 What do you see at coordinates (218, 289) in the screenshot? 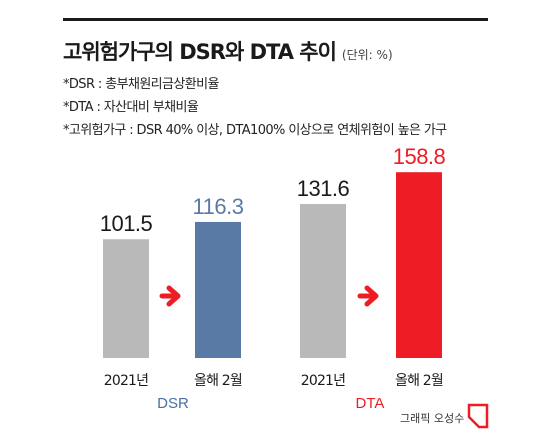
I see `bar-dsr-feb` at bounding box center [218, 289].